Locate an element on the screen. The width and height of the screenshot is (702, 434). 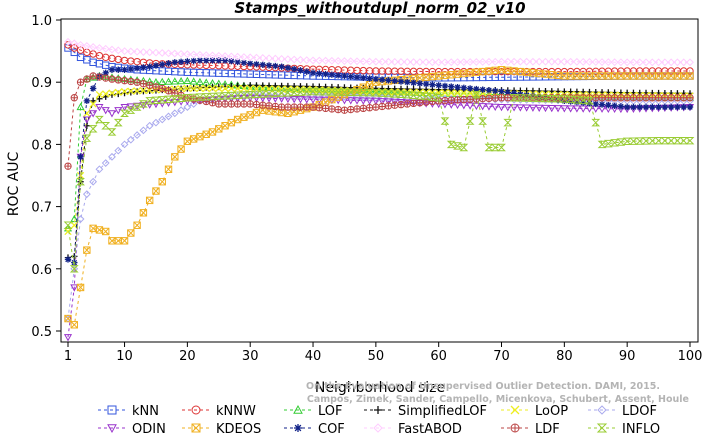
legend-label: SimplifiedLOF is located at coordinates (442, 411).